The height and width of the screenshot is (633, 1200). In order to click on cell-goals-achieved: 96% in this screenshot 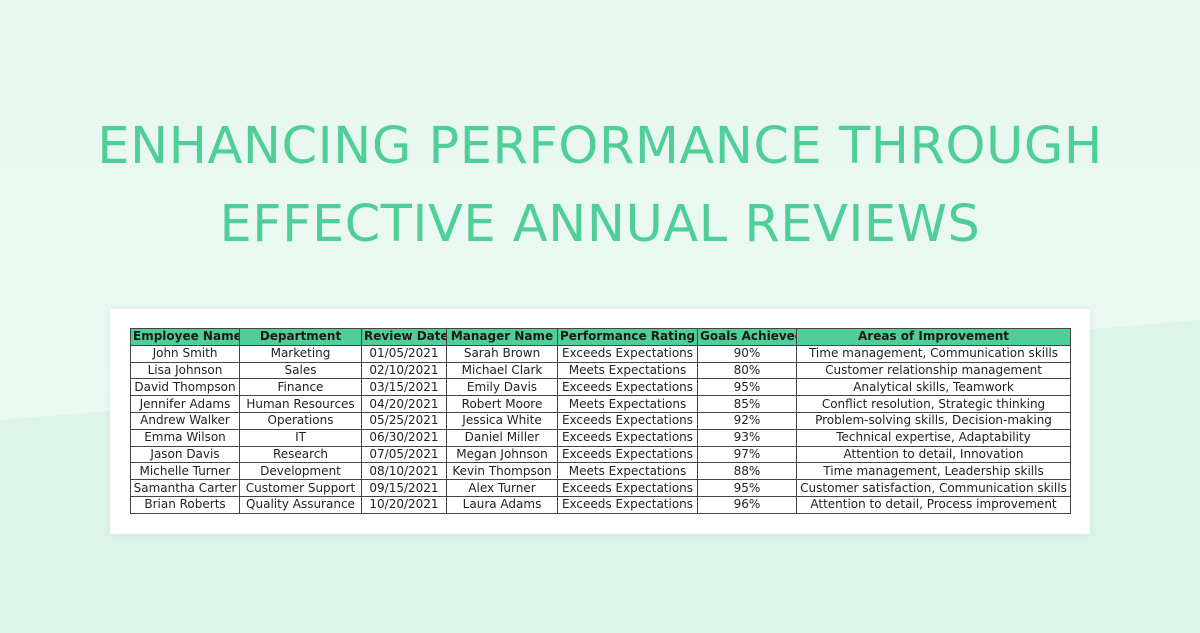, I will do `click(747, 504)`.